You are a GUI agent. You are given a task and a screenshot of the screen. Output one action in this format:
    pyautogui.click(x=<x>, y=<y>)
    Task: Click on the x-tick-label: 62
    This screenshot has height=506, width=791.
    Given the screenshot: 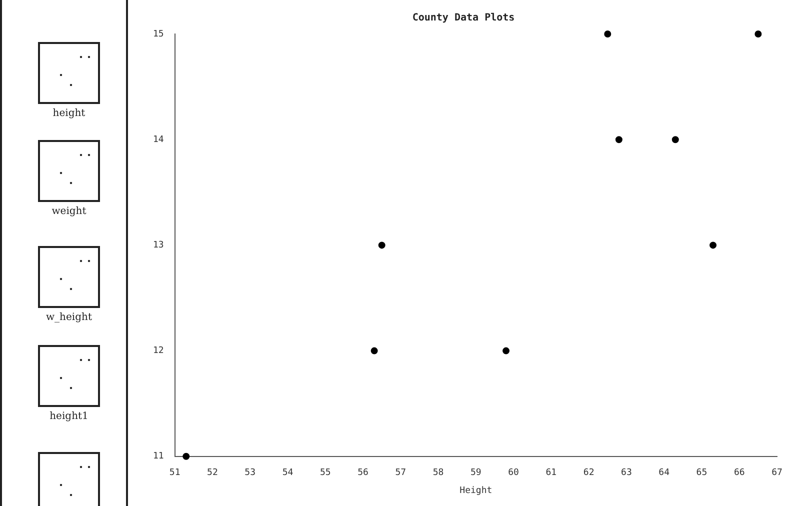 What is the action you would take?
    pyautogui.click(x=588, y=473)
    